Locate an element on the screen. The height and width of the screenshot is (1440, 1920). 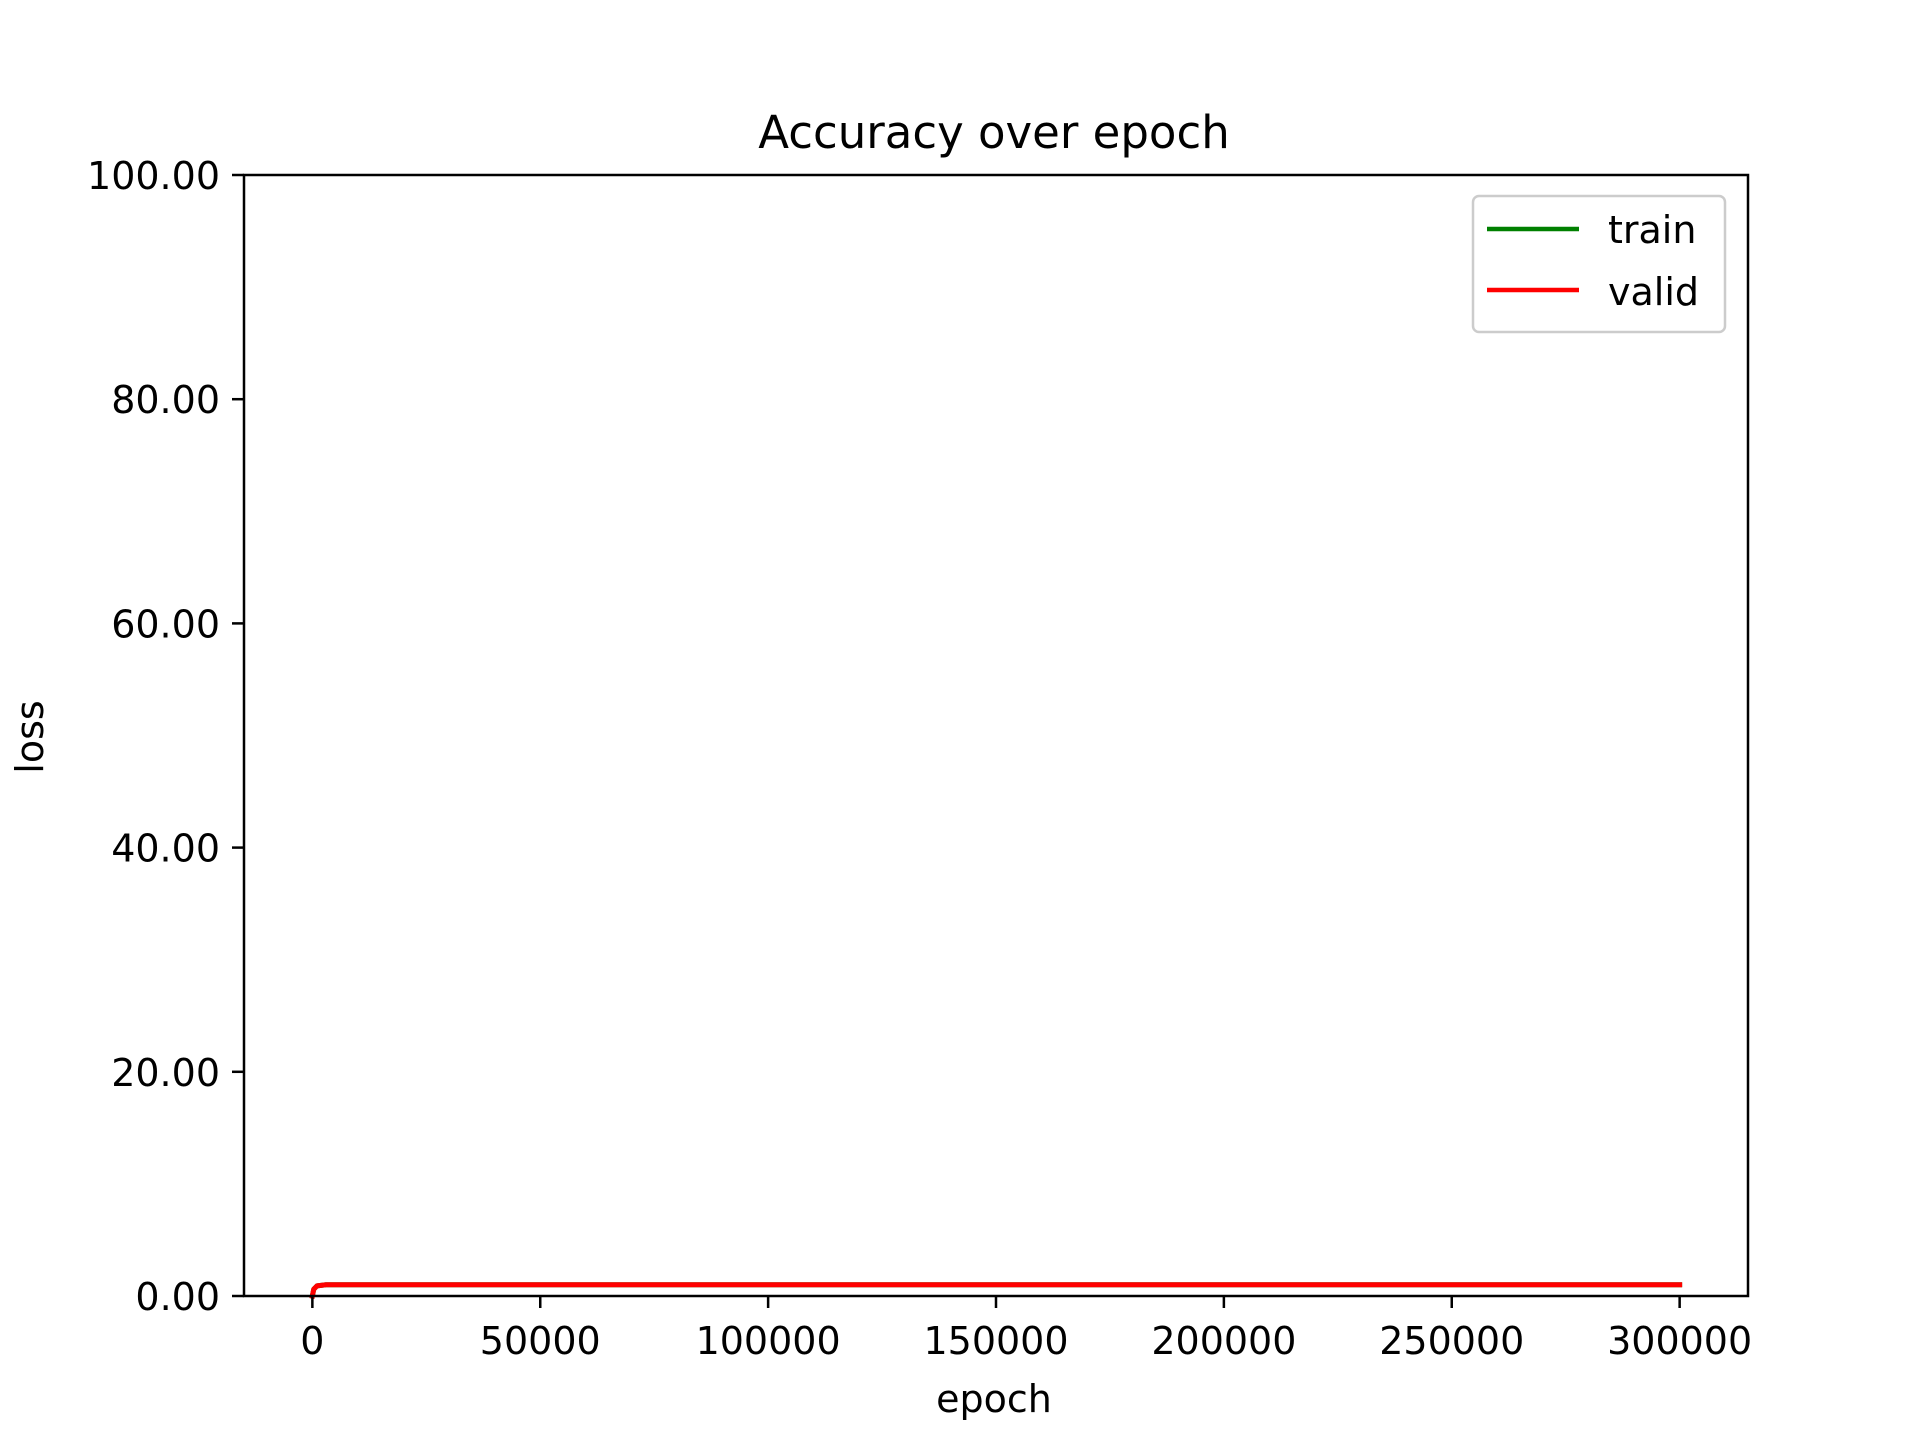
x-tick-label: 50000 is located at coordinates (540, 1341).